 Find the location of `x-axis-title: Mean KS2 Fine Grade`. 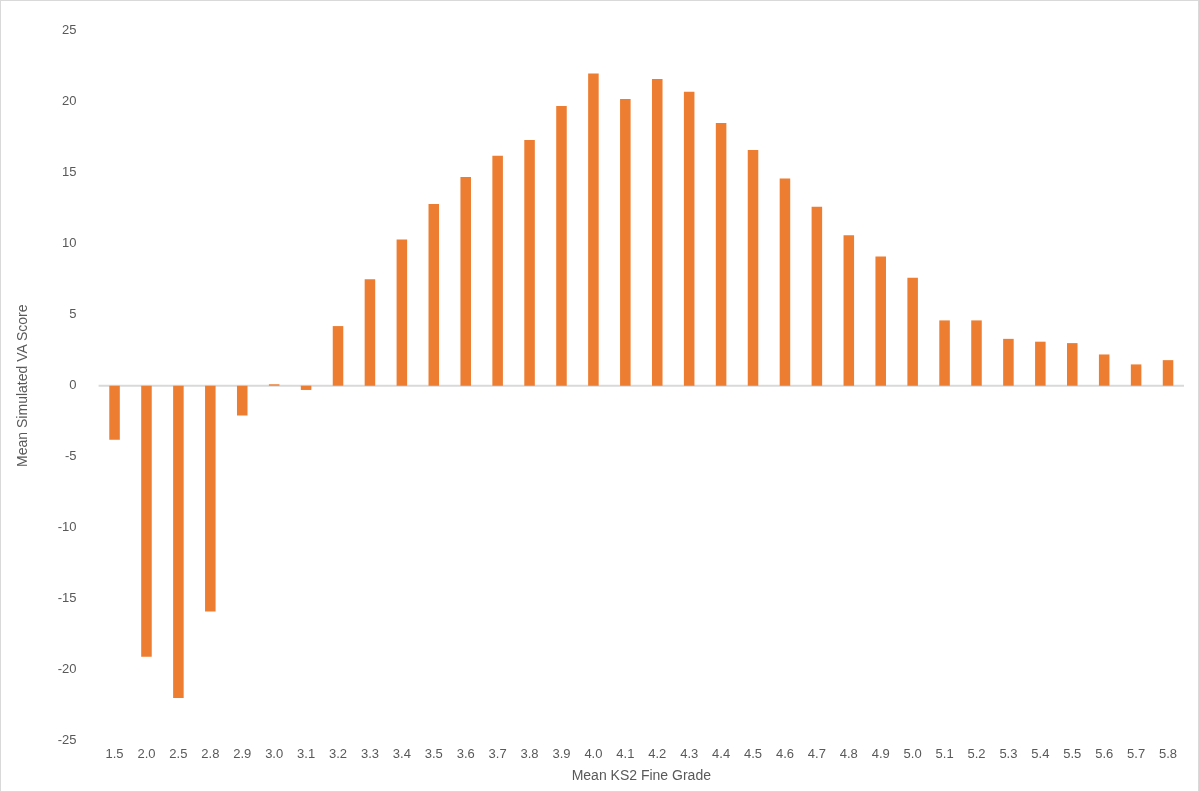

x-axis-title: Mean KS2 Fine Grade is located at coordinates (641, 775).